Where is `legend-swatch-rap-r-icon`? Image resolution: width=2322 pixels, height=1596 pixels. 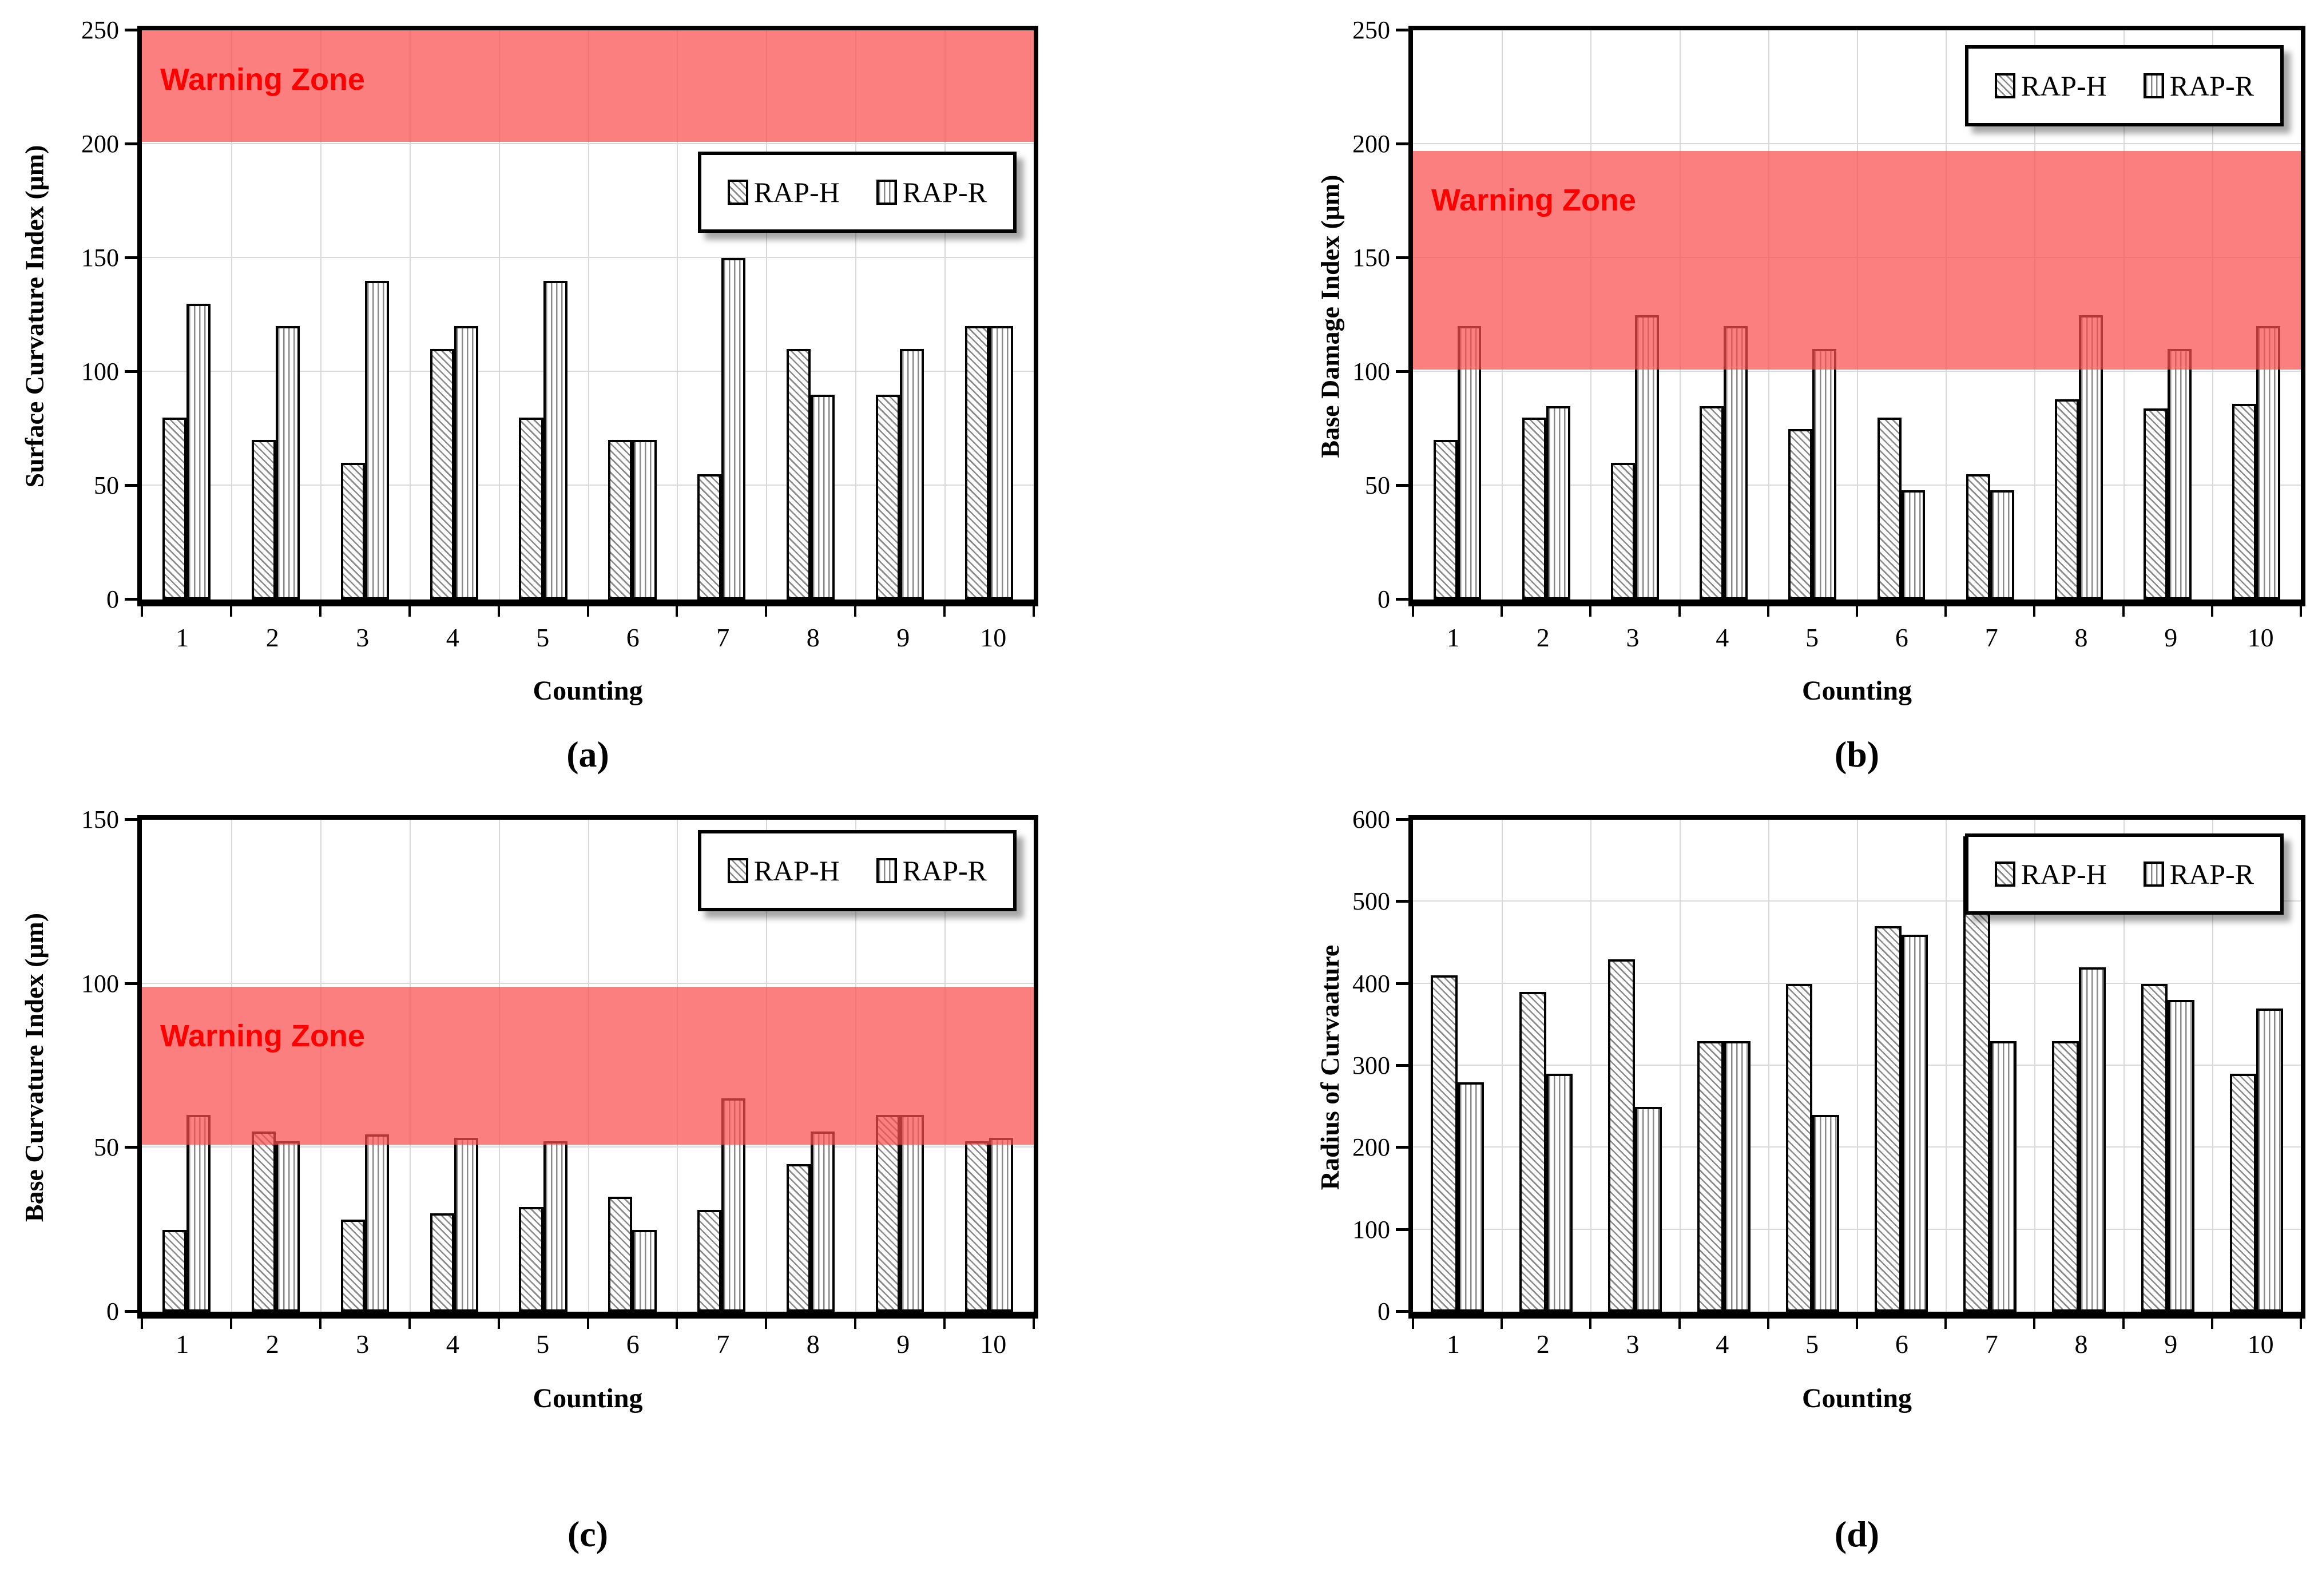 legend-swatch-rap-r-icon is located at coordinates (886, 870).